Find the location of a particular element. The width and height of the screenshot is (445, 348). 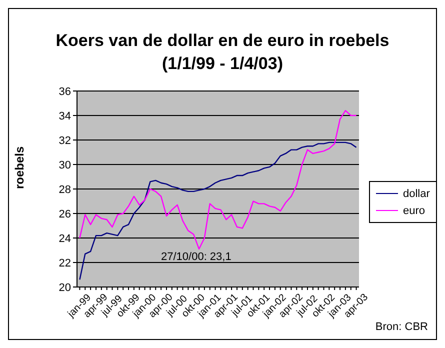

text: Bron: CBR is located at coordinates (401, 327).